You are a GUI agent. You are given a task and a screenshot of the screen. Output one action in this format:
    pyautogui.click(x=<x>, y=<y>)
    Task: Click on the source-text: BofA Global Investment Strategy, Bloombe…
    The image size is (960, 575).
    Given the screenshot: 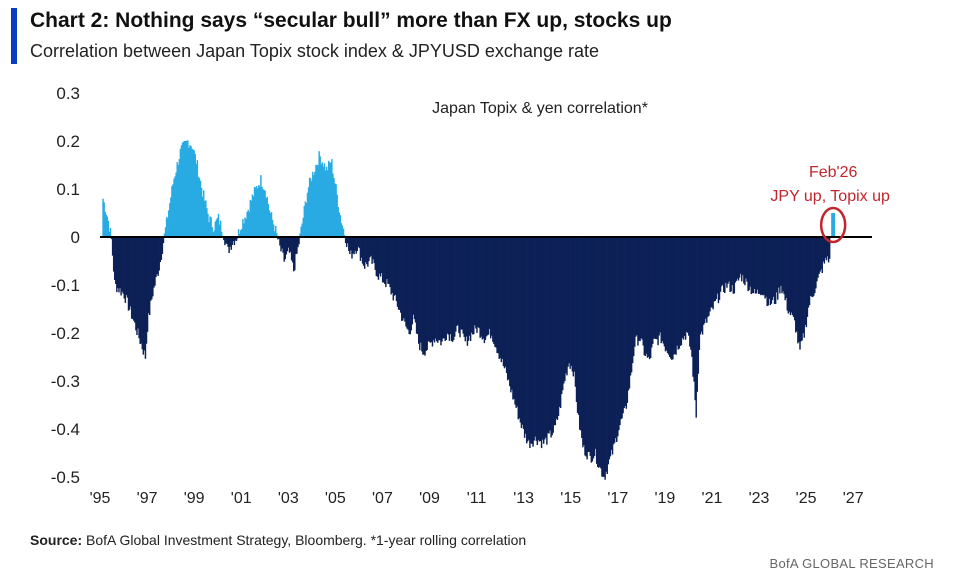 What is the action you would take?
    pyautogui.click(x=304, y=540)
    